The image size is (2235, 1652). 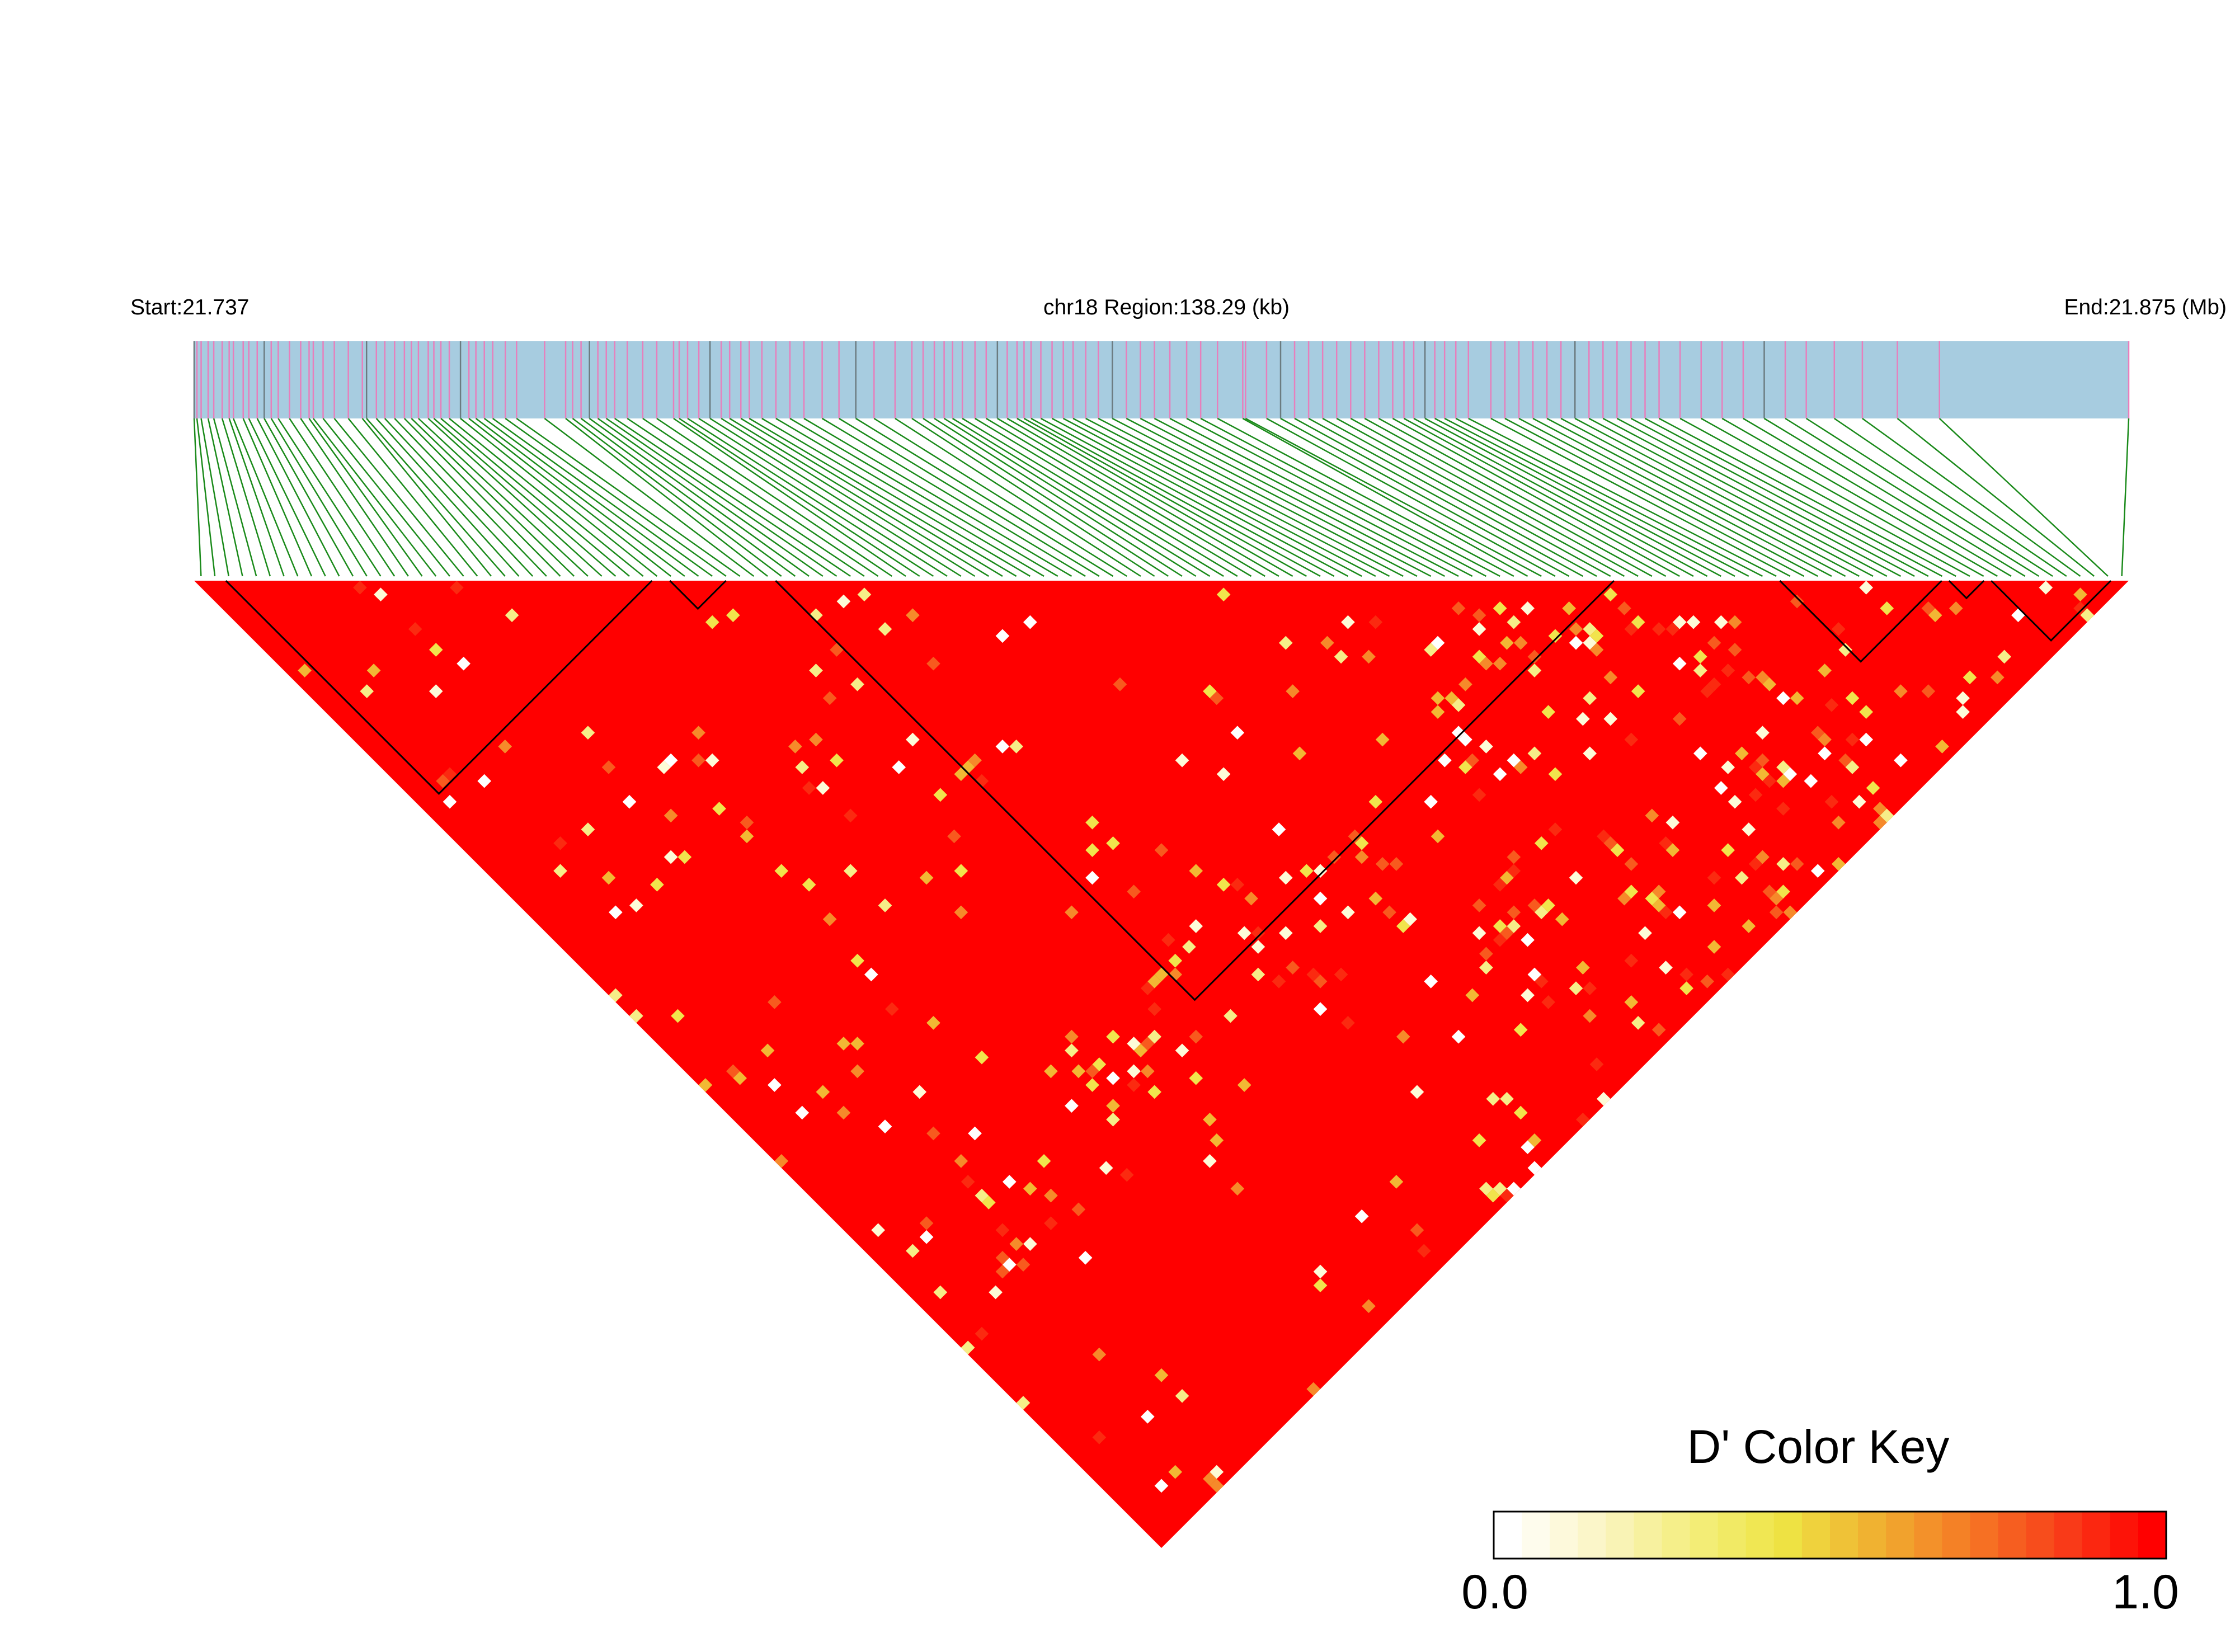 I want to click on end-position-label: End:21.875 (Mb), so click(x=2145, y=307).